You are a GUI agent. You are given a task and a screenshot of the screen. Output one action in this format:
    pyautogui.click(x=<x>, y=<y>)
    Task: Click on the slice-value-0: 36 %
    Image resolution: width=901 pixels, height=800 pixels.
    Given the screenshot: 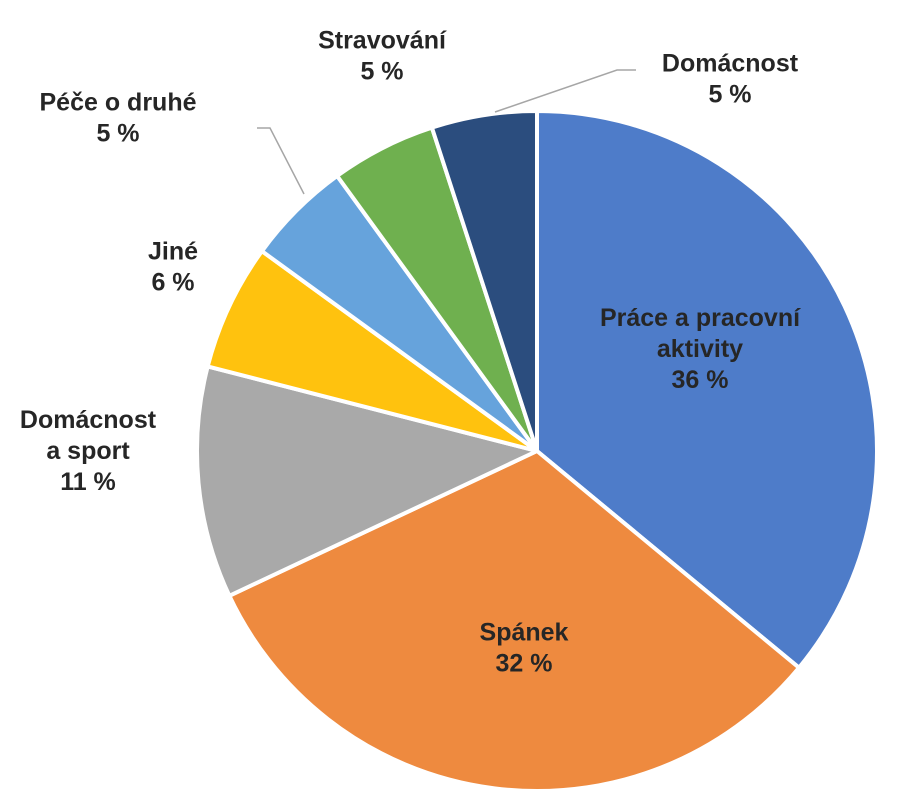 What is the action you would take?
    pyautogui.click(x=700, y=380)
    